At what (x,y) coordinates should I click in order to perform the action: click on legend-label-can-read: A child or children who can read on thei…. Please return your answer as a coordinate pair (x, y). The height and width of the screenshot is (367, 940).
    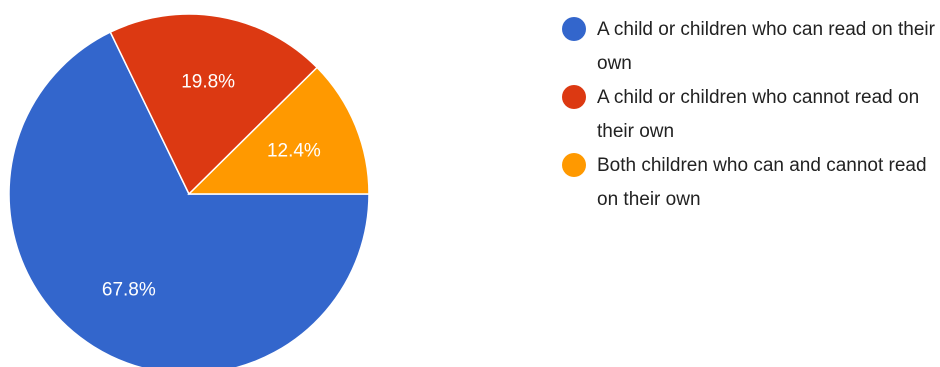
    Looking at the image, I should click on (766, 46).